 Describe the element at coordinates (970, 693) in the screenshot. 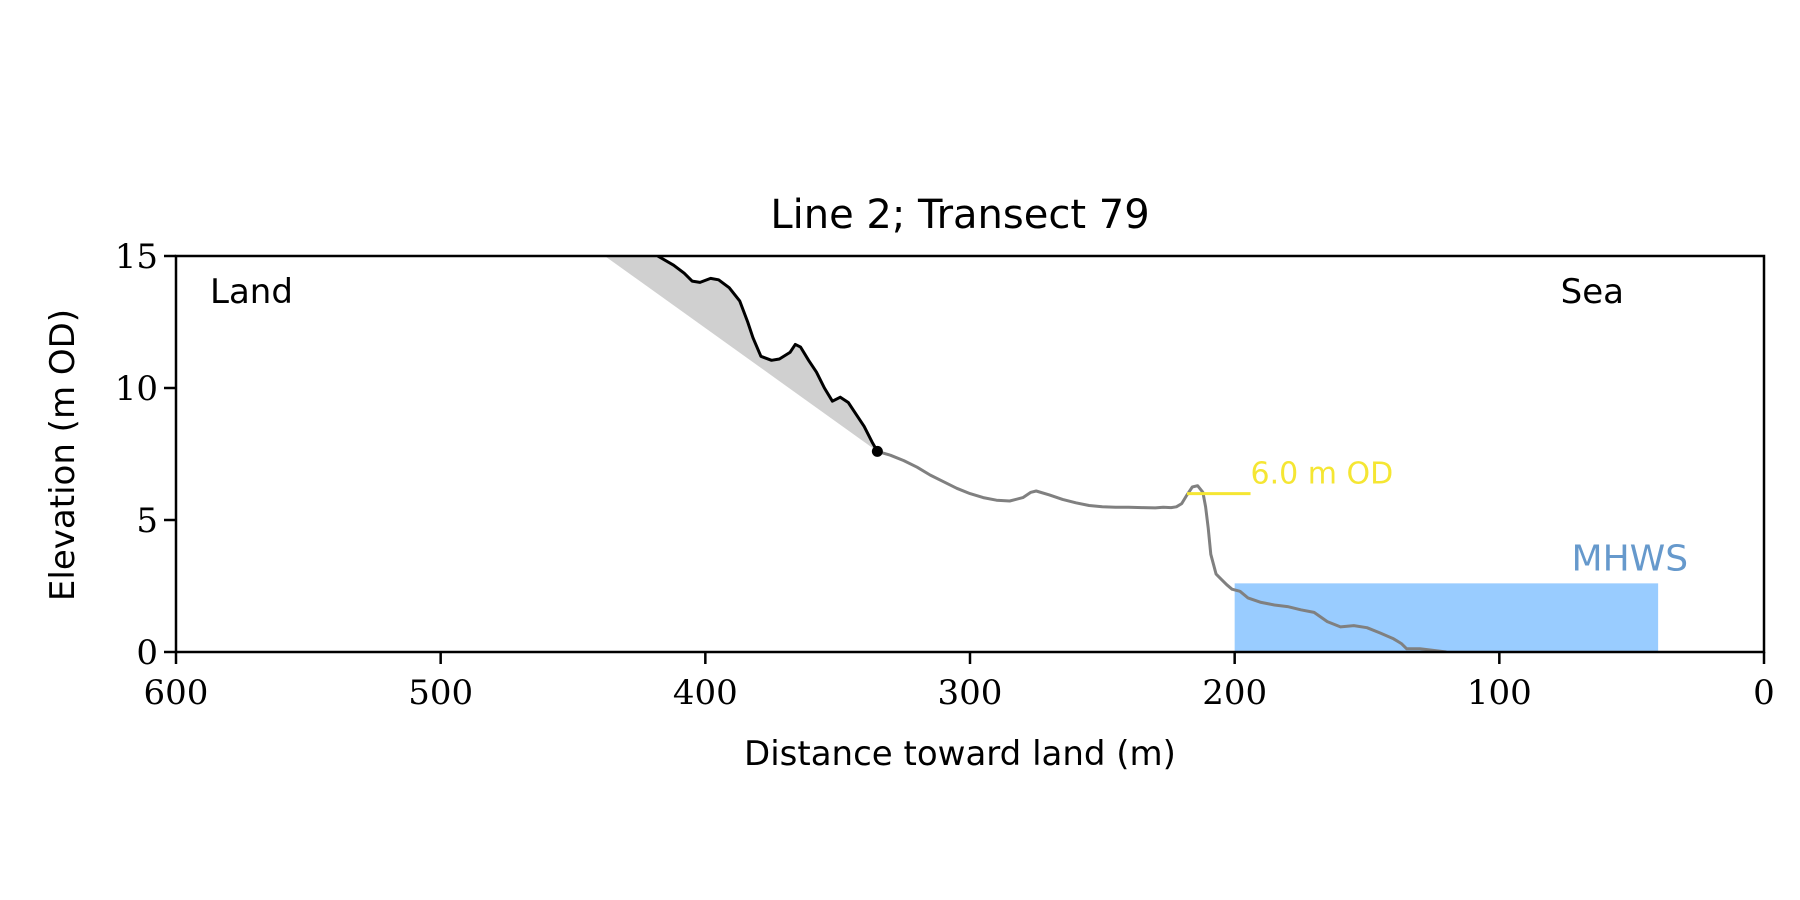

I see `x-tick-label: 300` at that location.